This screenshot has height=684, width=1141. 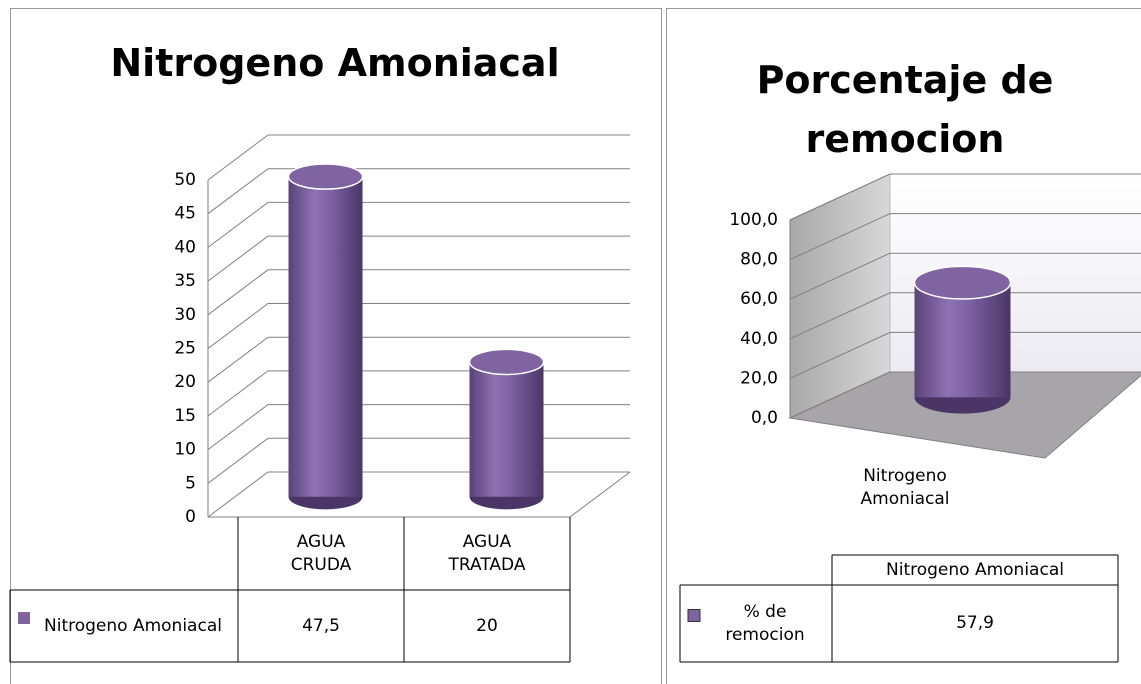 I want to click on floor-edge, so click(x=419, y=494).